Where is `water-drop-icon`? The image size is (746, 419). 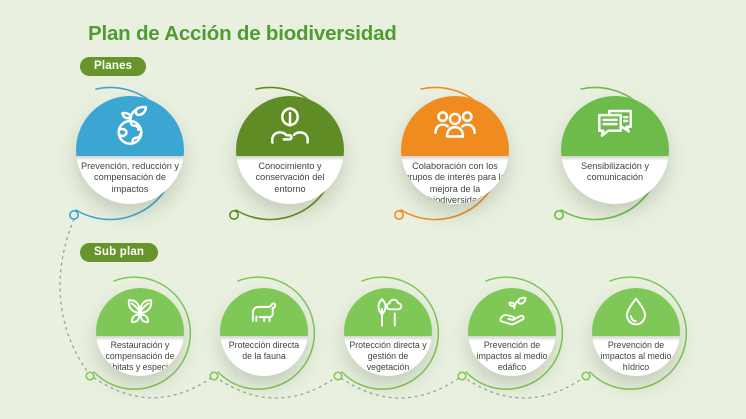 water-drop-icon is located at coordinates (636, 311).